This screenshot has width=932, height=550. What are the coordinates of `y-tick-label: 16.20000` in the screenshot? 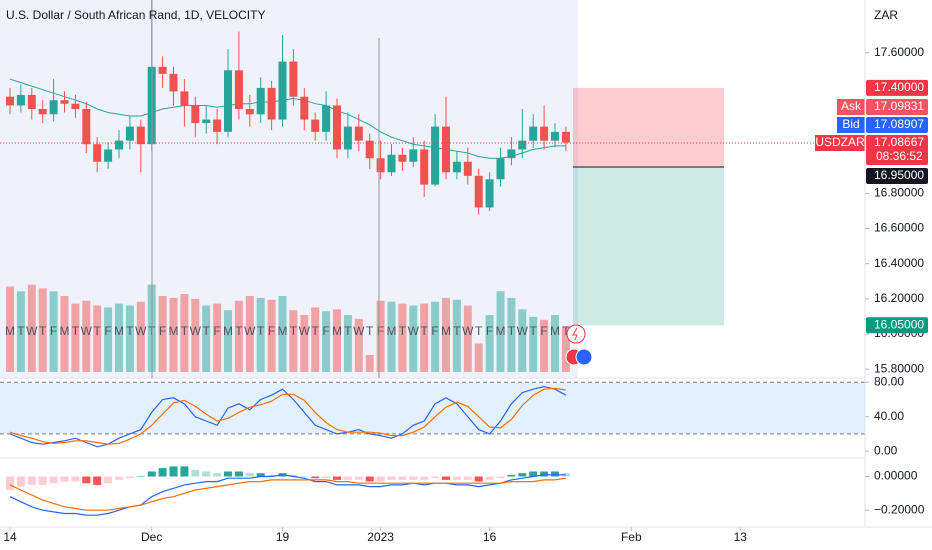 It's located at (899, 298).